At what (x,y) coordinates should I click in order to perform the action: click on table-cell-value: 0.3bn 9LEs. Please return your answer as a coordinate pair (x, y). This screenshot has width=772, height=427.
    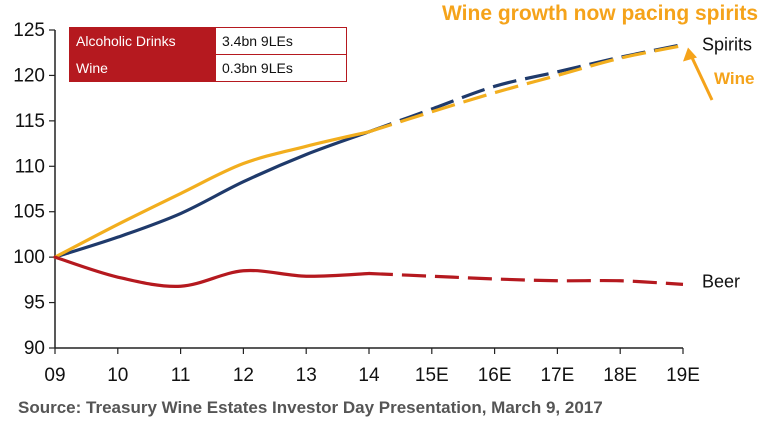
    Looking at the image, I should click on (281, 68).